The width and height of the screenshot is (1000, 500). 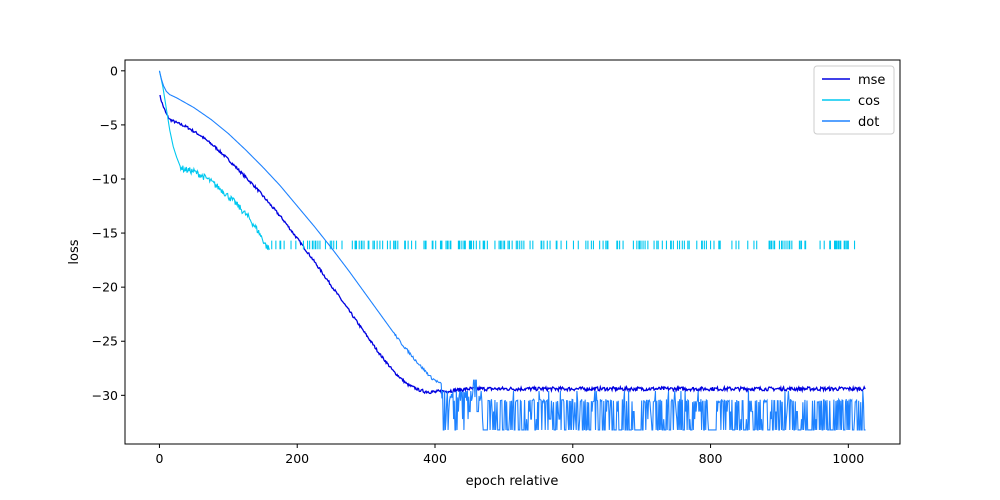 What do you see at coordinates (109, 124) in the screenshot?
I see `y-tick-label: −5` at bounding box center [109, 124].